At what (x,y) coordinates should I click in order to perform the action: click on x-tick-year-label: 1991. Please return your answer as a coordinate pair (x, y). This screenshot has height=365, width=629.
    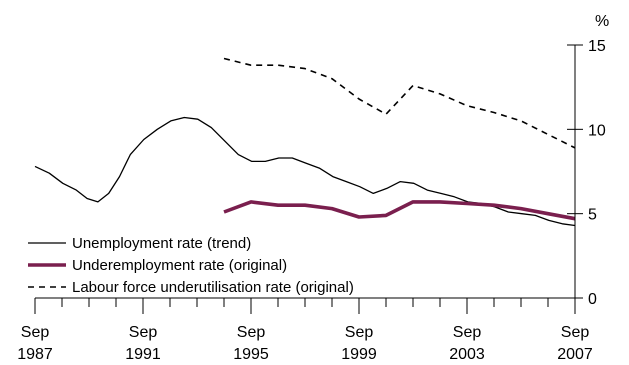
    Looking at the image, I should click on (143, 354).